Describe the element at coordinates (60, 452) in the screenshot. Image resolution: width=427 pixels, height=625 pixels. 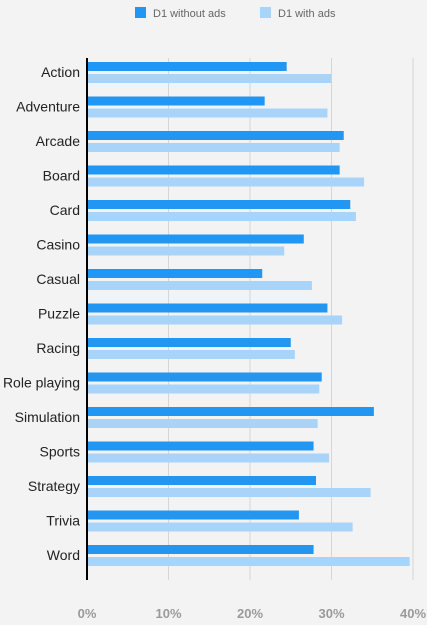
I see `category-label: Sports` at that location.